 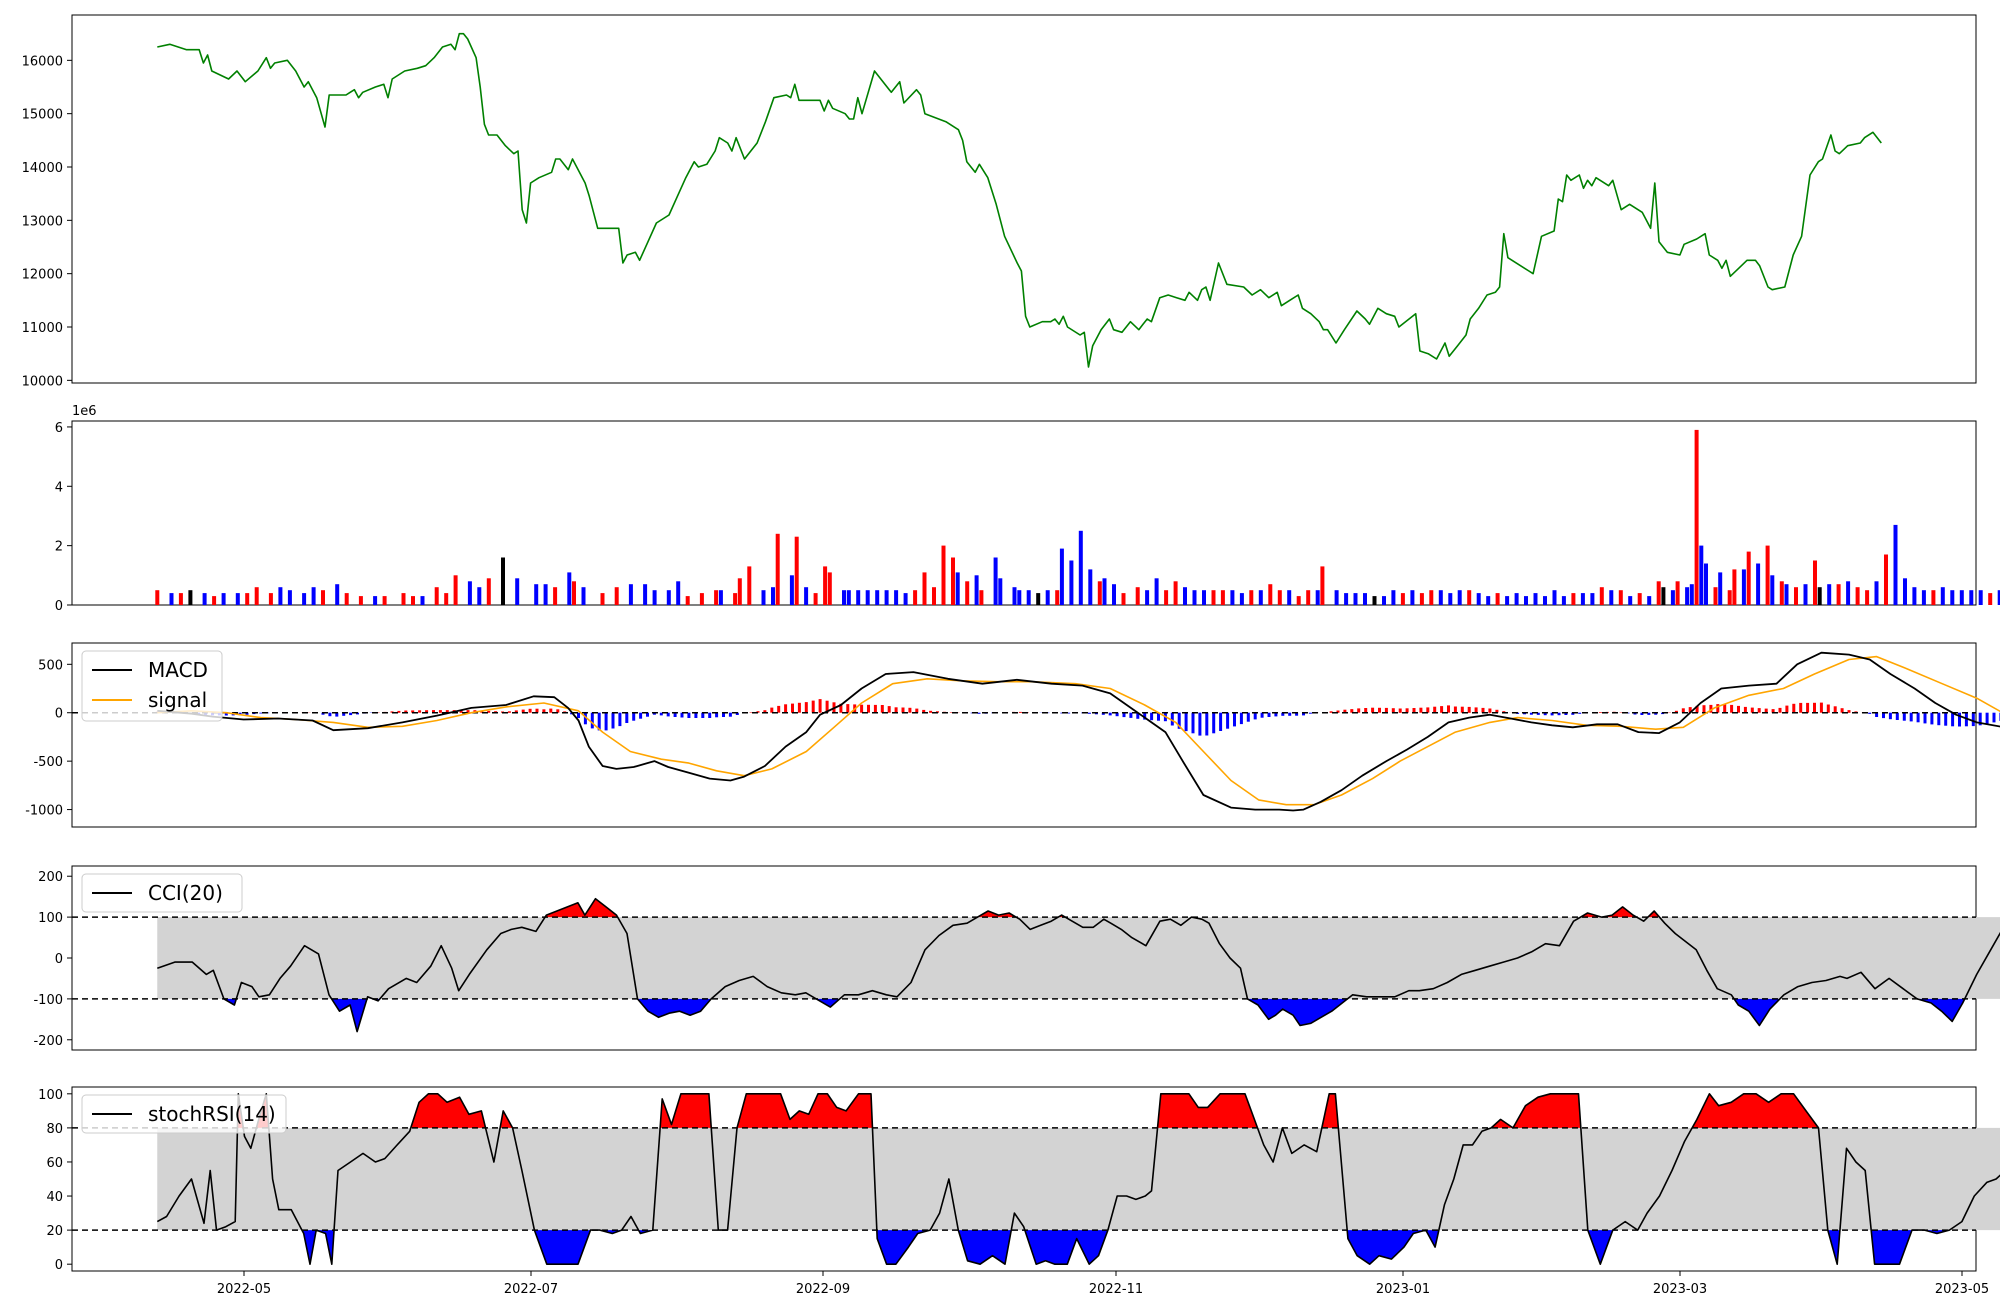 What do you see at coordinates (1962, 1289) in the screenshot?
I see `x-tick-label: 2023-05` at bounding box center [1962, 1289].